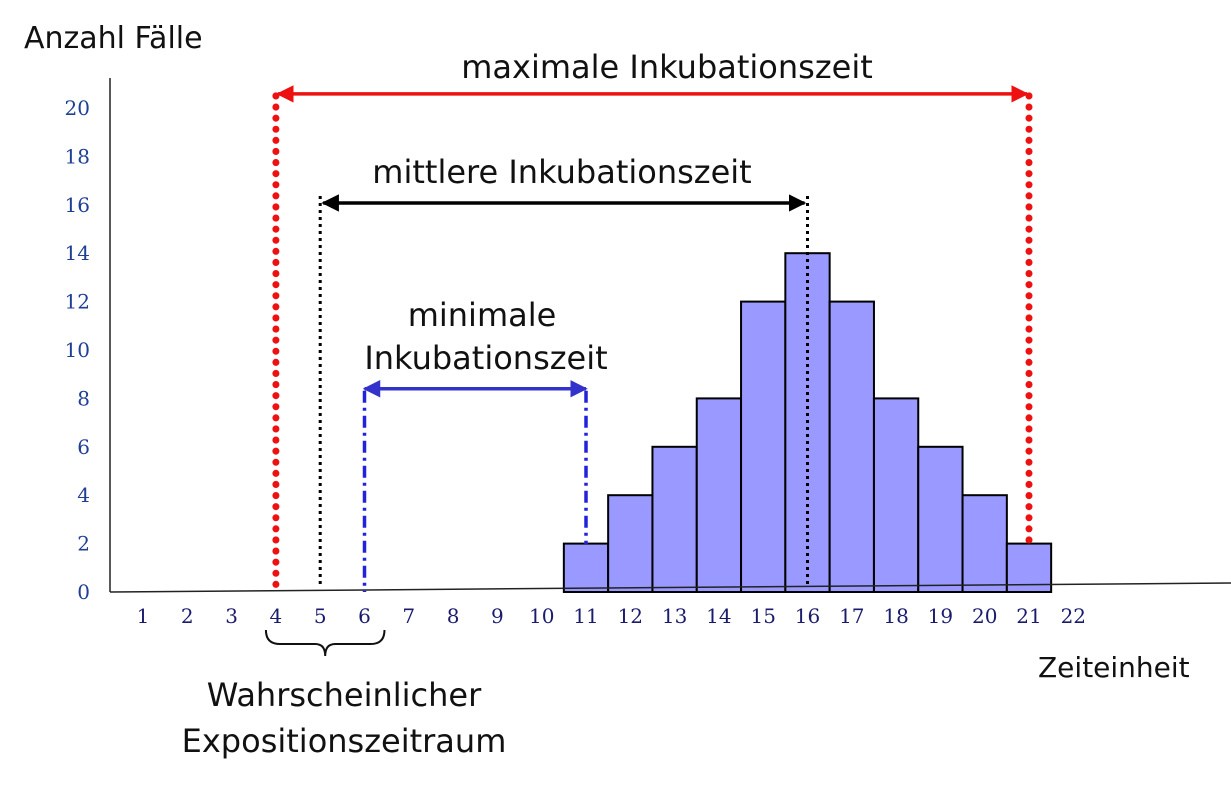  Describe the element at coordinates (611, 616) in the screenshot. I see `x-tick-labels: 1 2 3 4 5 6 7 8 9 10 11 12 13 14 15 16 17 18 19 20 21 22` at that location.